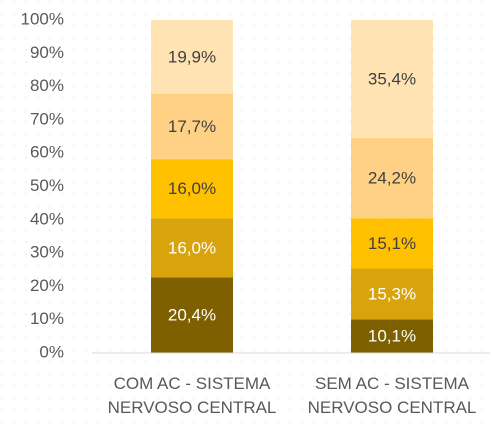  Describe the element at coordinates (47, 52) in the screenshot. I see `y-tick-label: 90%` at that location.